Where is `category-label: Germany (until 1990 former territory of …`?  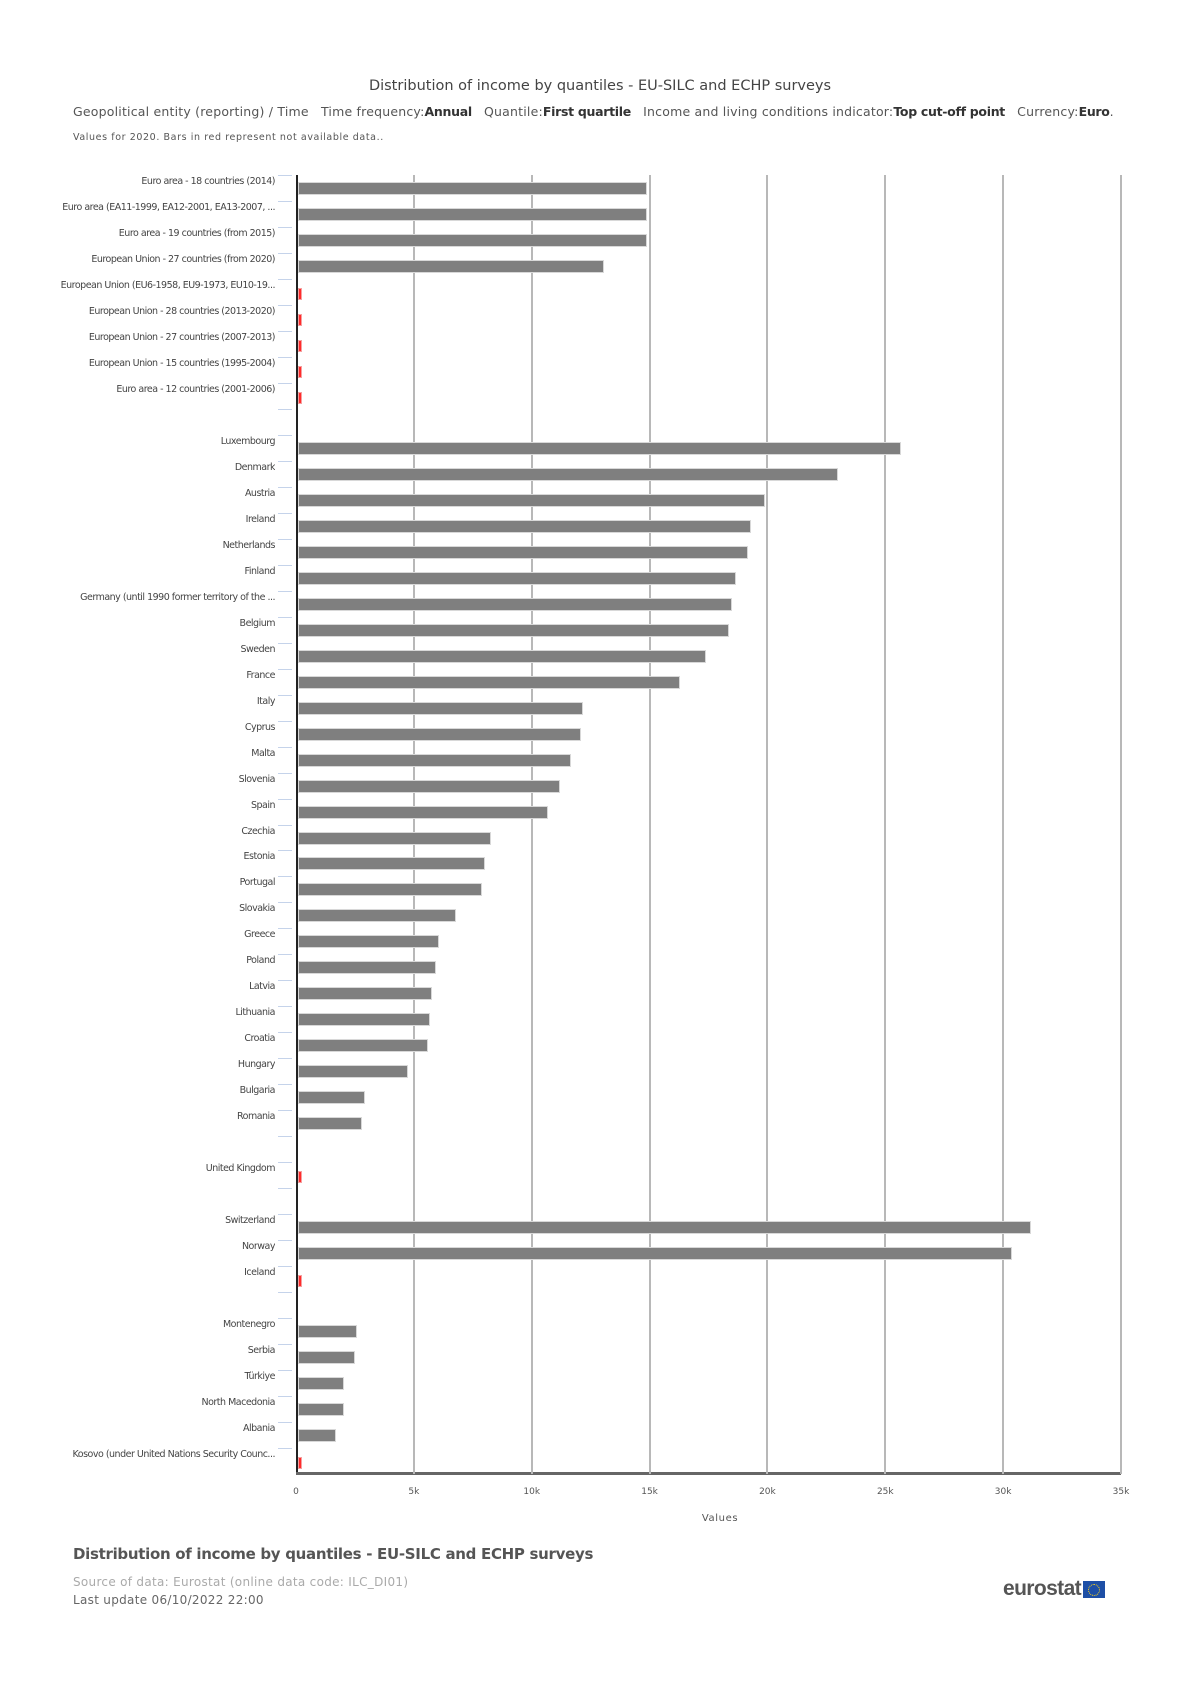 category-label: Germany (until 1990 former territory of … is located at coordinates (177, 597).